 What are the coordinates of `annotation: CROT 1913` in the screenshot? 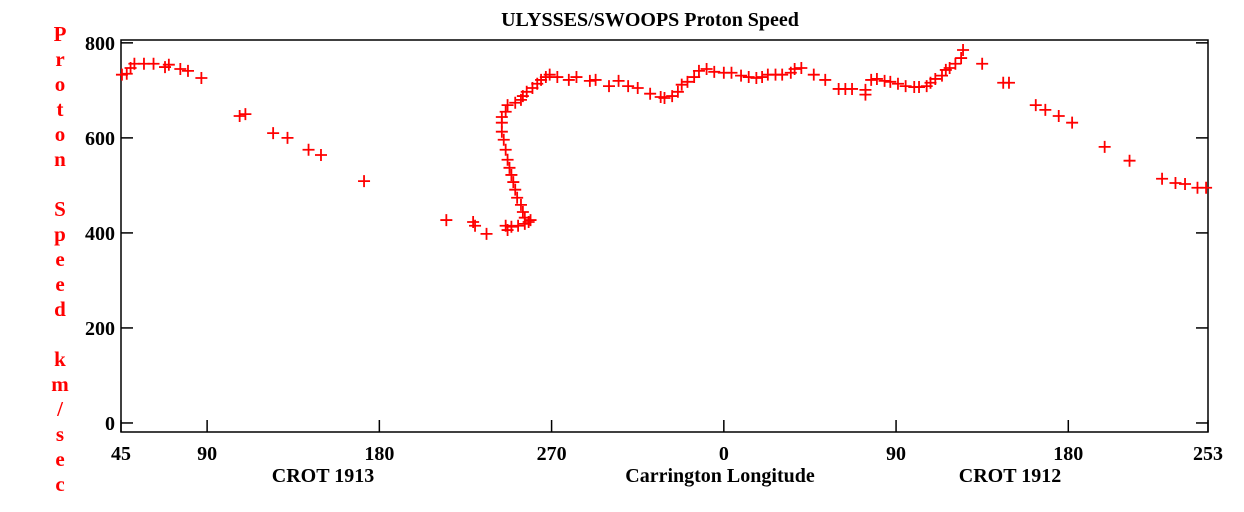 It's located at (323, 476).